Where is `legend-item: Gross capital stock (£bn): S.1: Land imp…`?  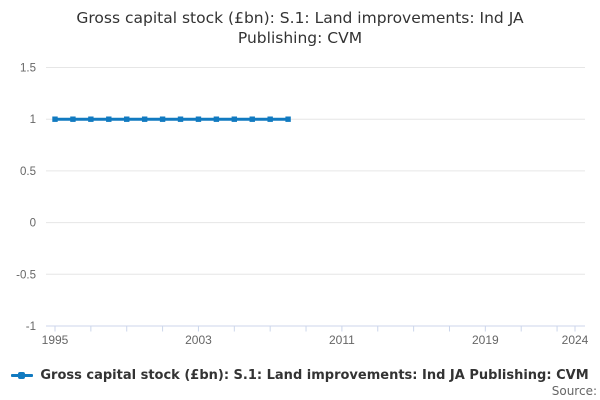 legend-item: Gross capital stock (£bn): S.1: Land imp… is located at coordinates (300, 375).